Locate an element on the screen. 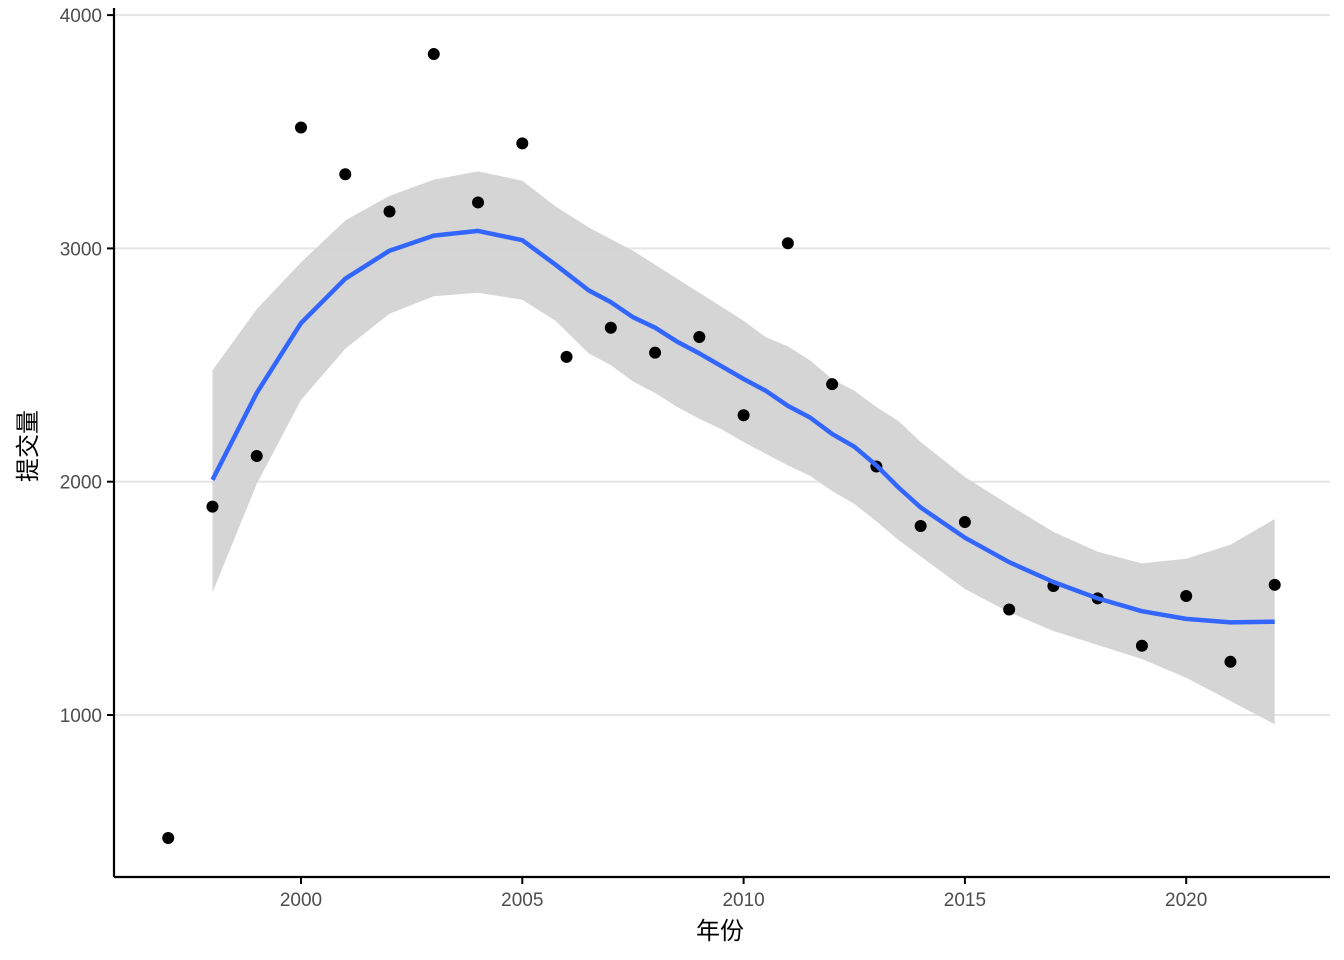 This screenshot has width=1344, height=960. y-tick-label-3000: 3000 is located at coordinates (81, 249).